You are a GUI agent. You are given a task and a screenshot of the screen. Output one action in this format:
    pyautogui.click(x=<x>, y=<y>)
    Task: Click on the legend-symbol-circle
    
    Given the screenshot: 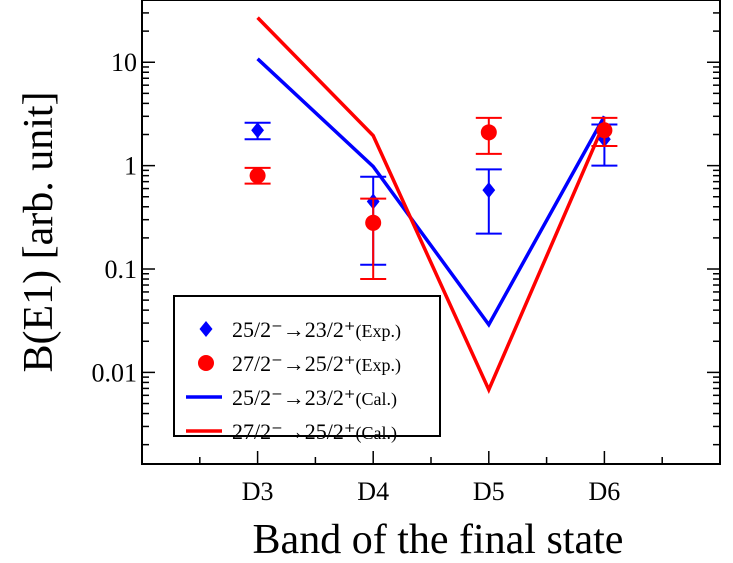 What is the action you would take?
    pyautogui.click(x=206, y=363)
    